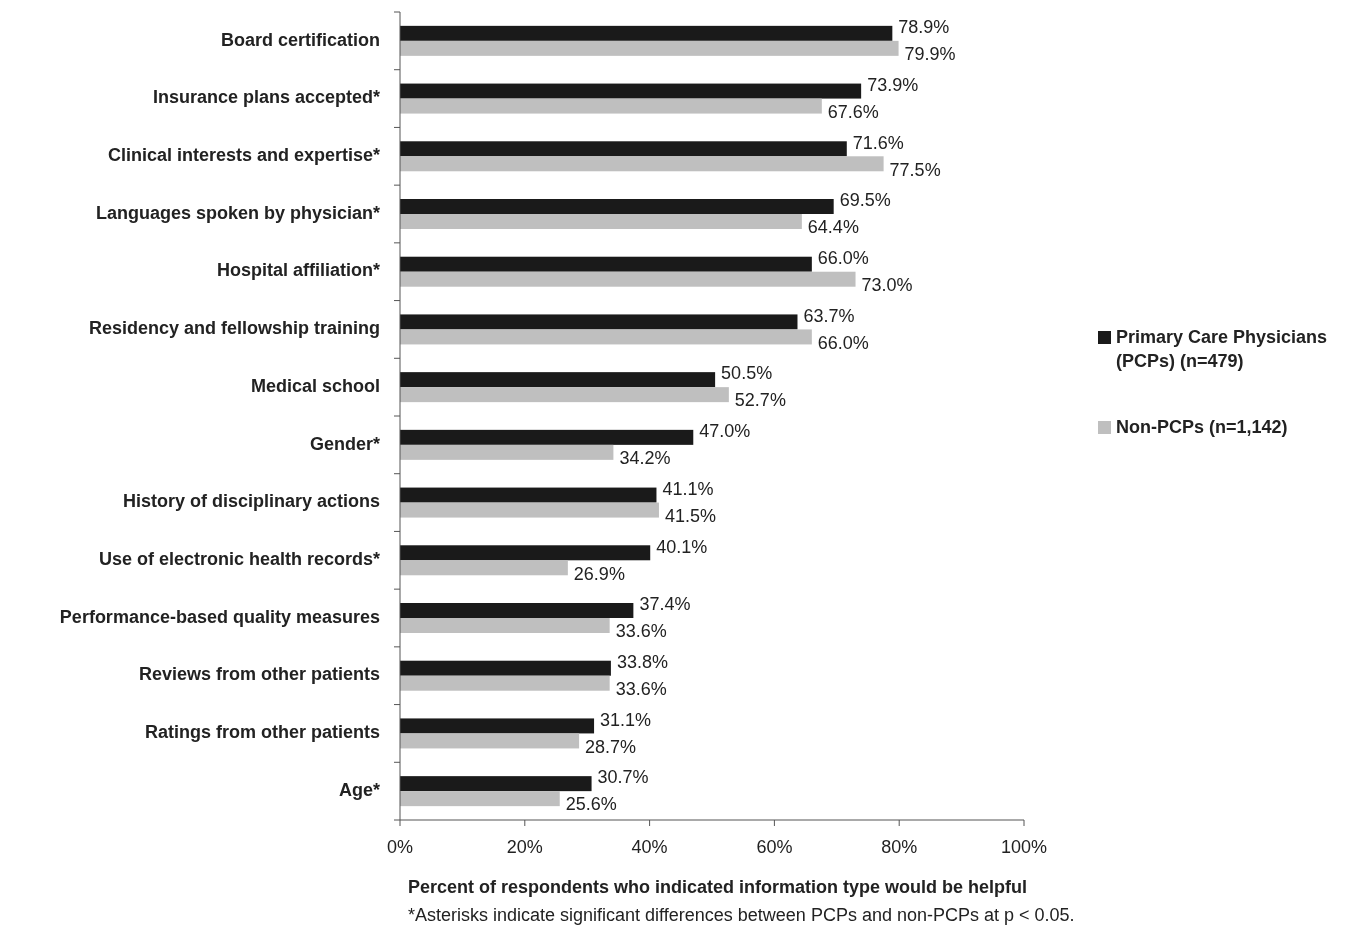 The height and width of the screenshot is (934, 1362). What do you see at coordinates (599, 573) in the screenshot?
I see `data-label: 26.9%` at bounding box center [599, 573].